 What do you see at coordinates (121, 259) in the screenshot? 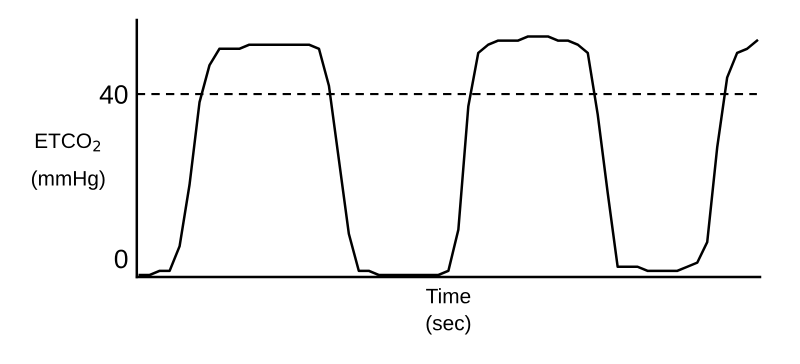
I see `y-tick-label: 0` at bounding box center [121, 259].